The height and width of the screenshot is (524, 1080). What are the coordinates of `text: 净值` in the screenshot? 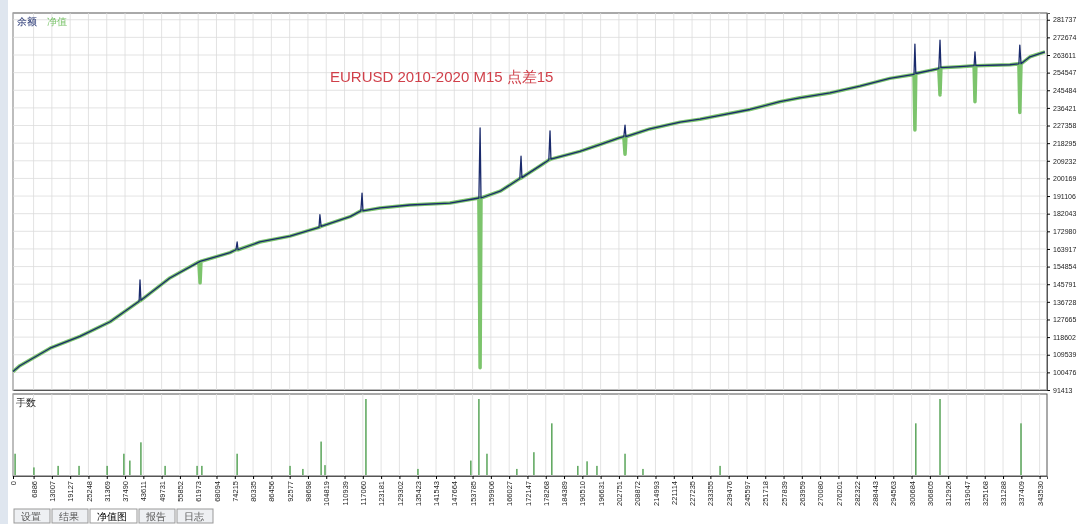 It's located at (57, 21).